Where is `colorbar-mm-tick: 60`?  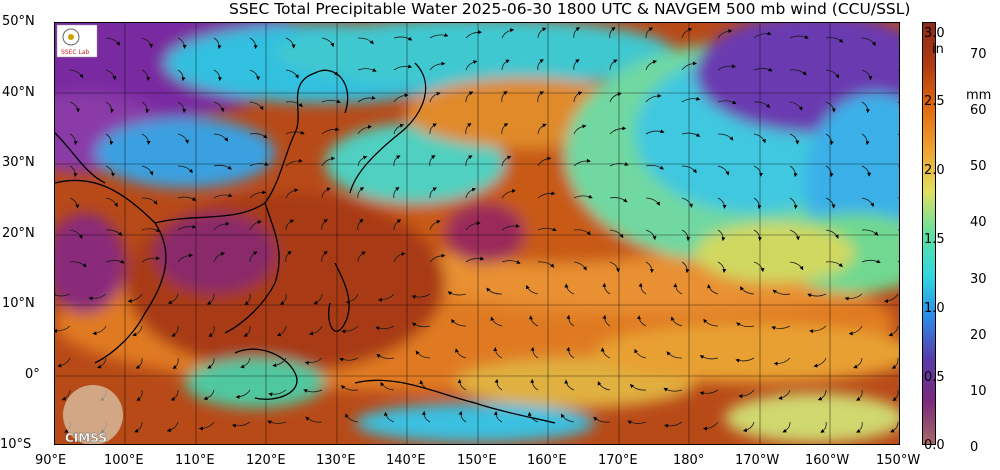
colorbar-mm-tick: 60 is located at coordinates (978, 110).